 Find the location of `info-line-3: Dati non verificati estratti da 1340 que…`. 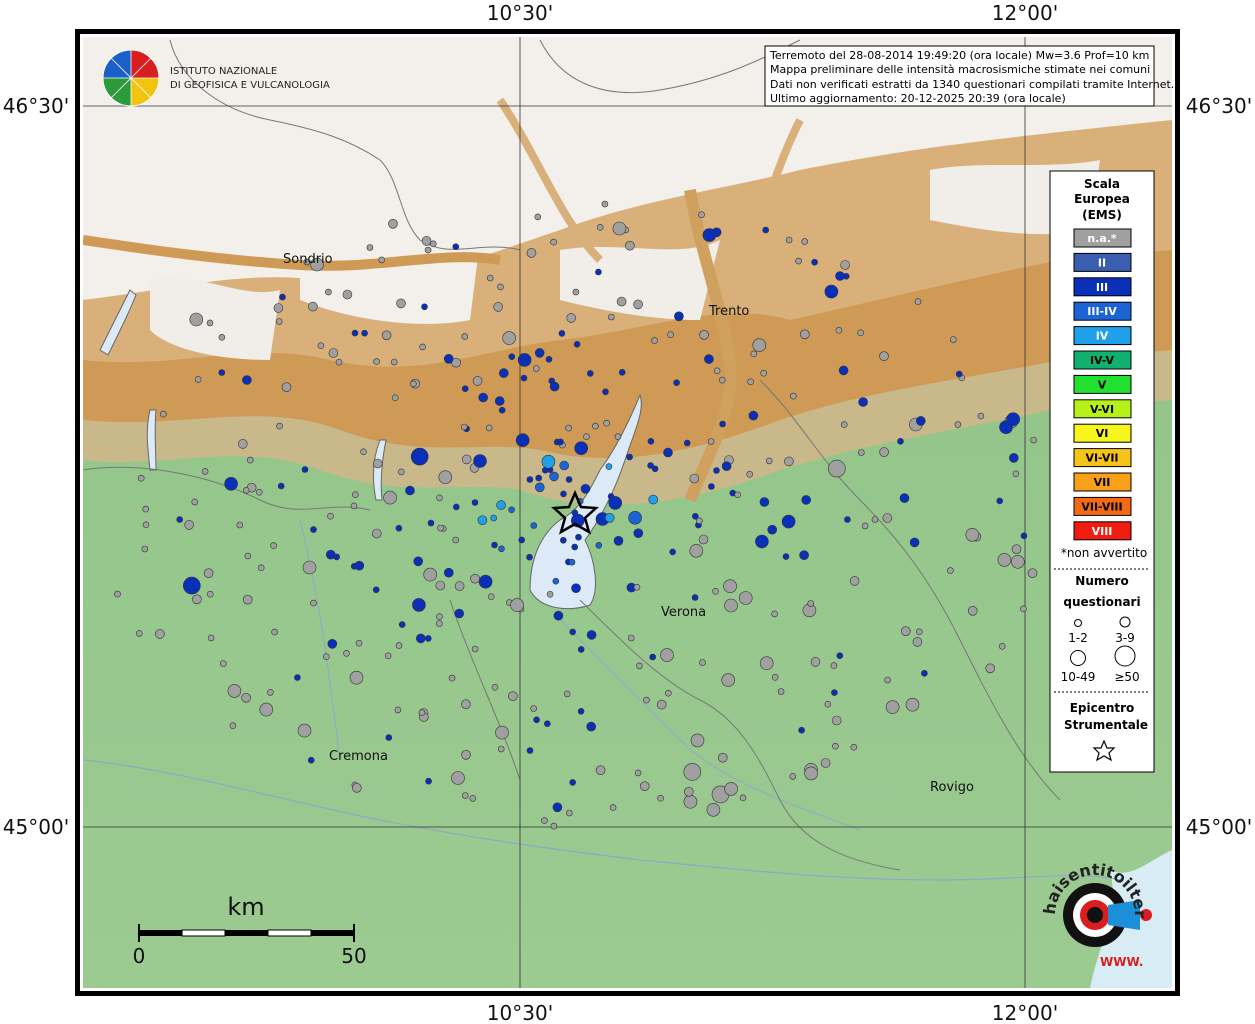

info-line-3: Dati non verificati estratti da 1340 que… is located at coordinates (972, 84).